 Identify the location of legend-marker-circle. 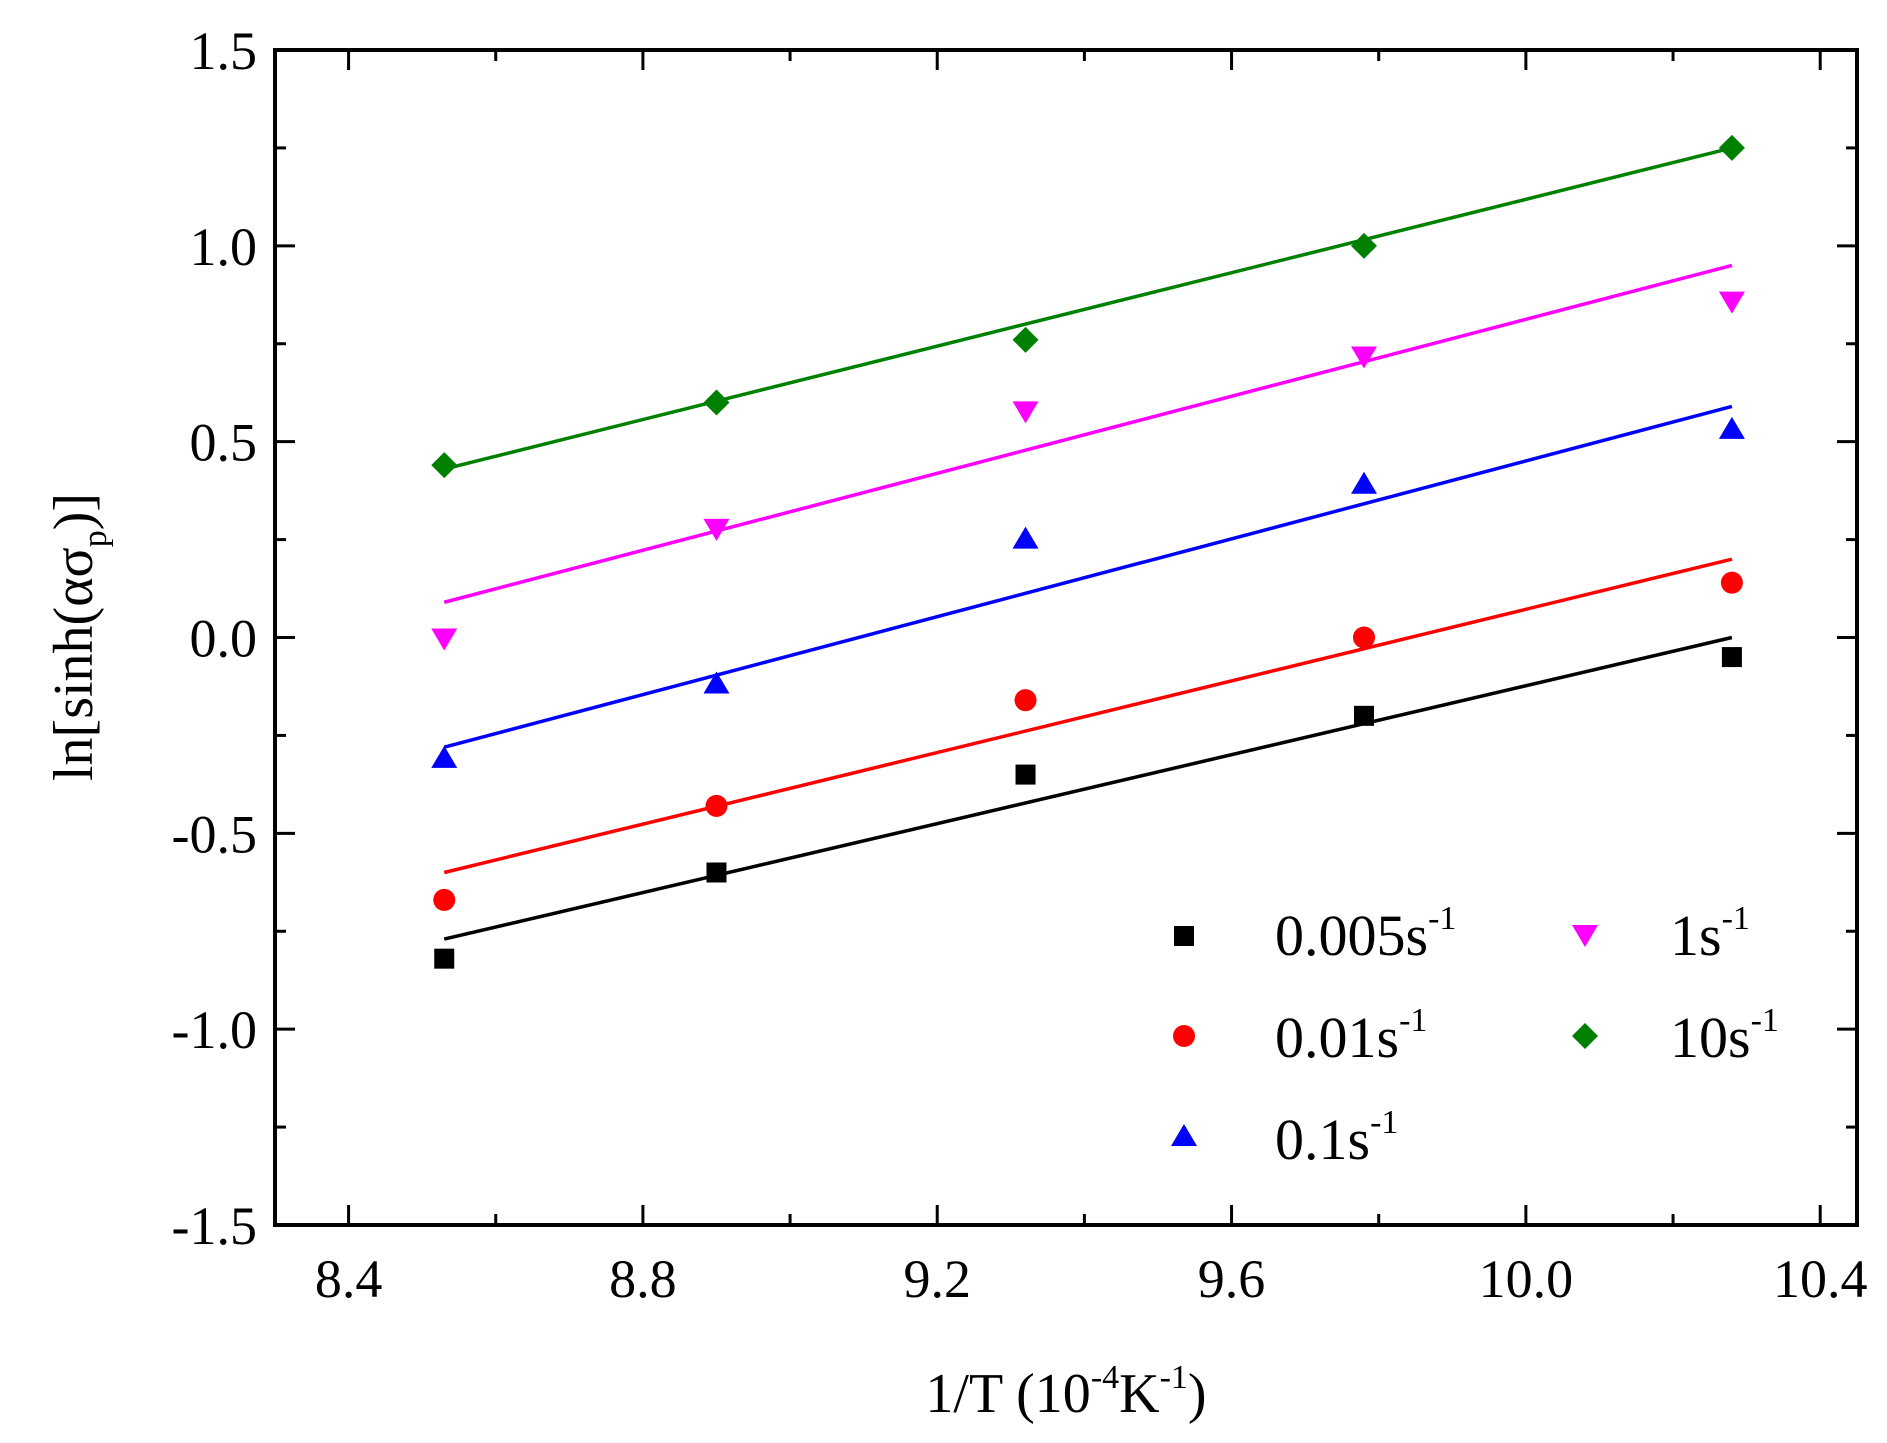
(1184, 1036).